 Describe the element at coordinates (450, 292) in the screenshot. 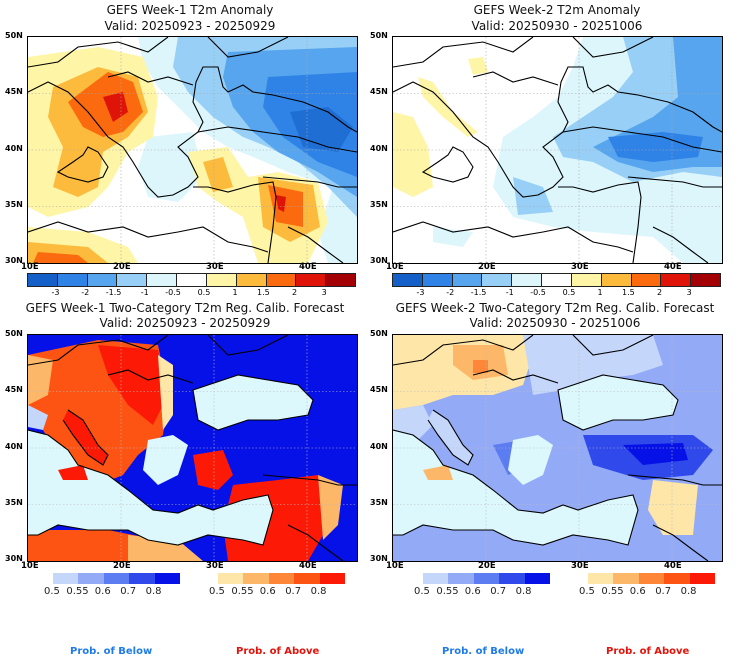

I see `colorbar-tick-label: -2` at that location.